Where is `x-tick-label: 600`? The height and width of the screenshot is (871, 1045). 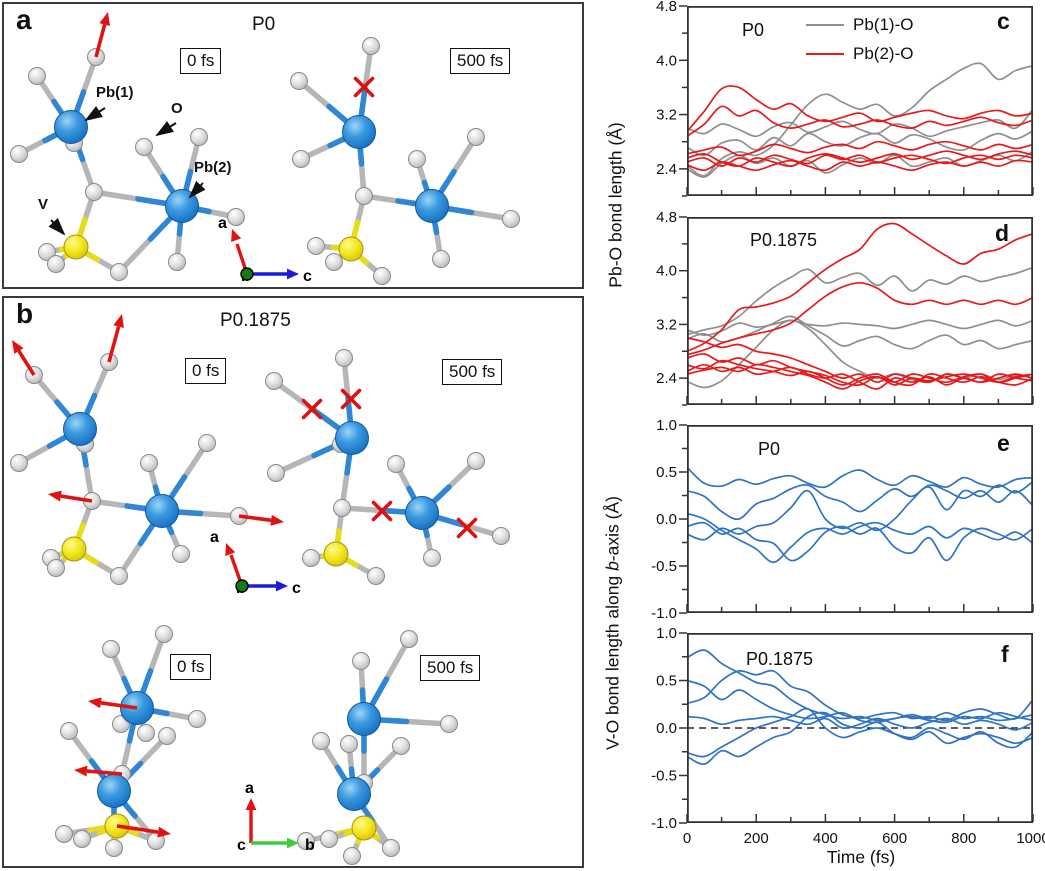 x-tick-label: 600 is located at coordinates (894, 838).